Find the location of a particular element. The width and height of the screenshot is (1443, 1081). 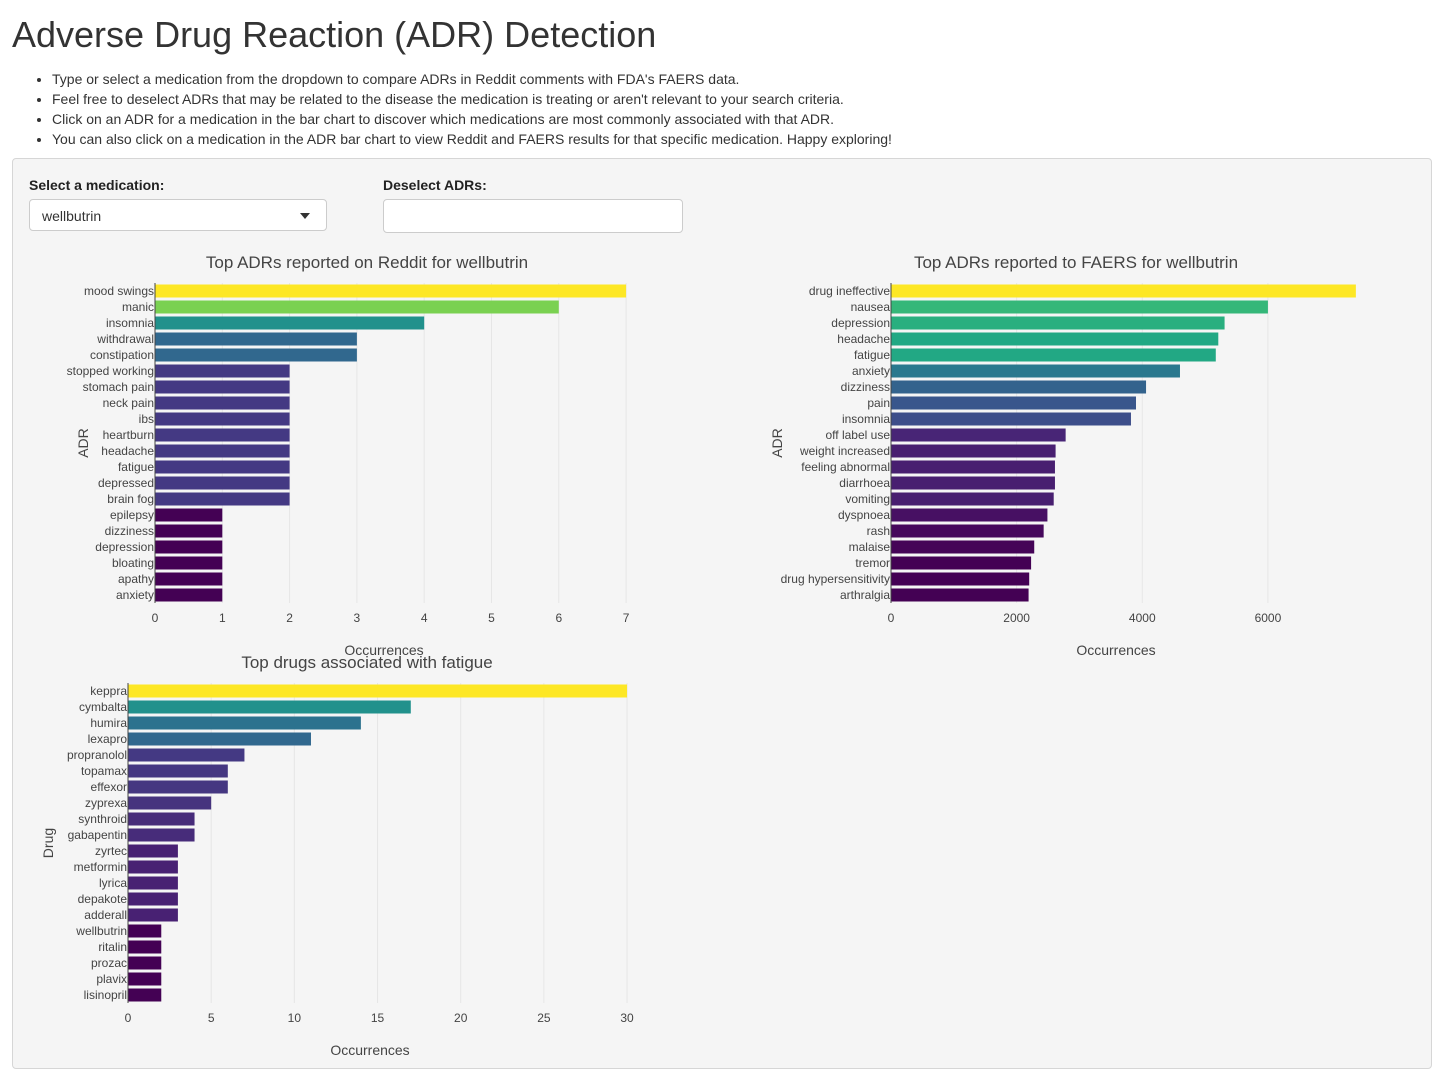

y-tick-label: weight increased is located at coordinates (844, 451).